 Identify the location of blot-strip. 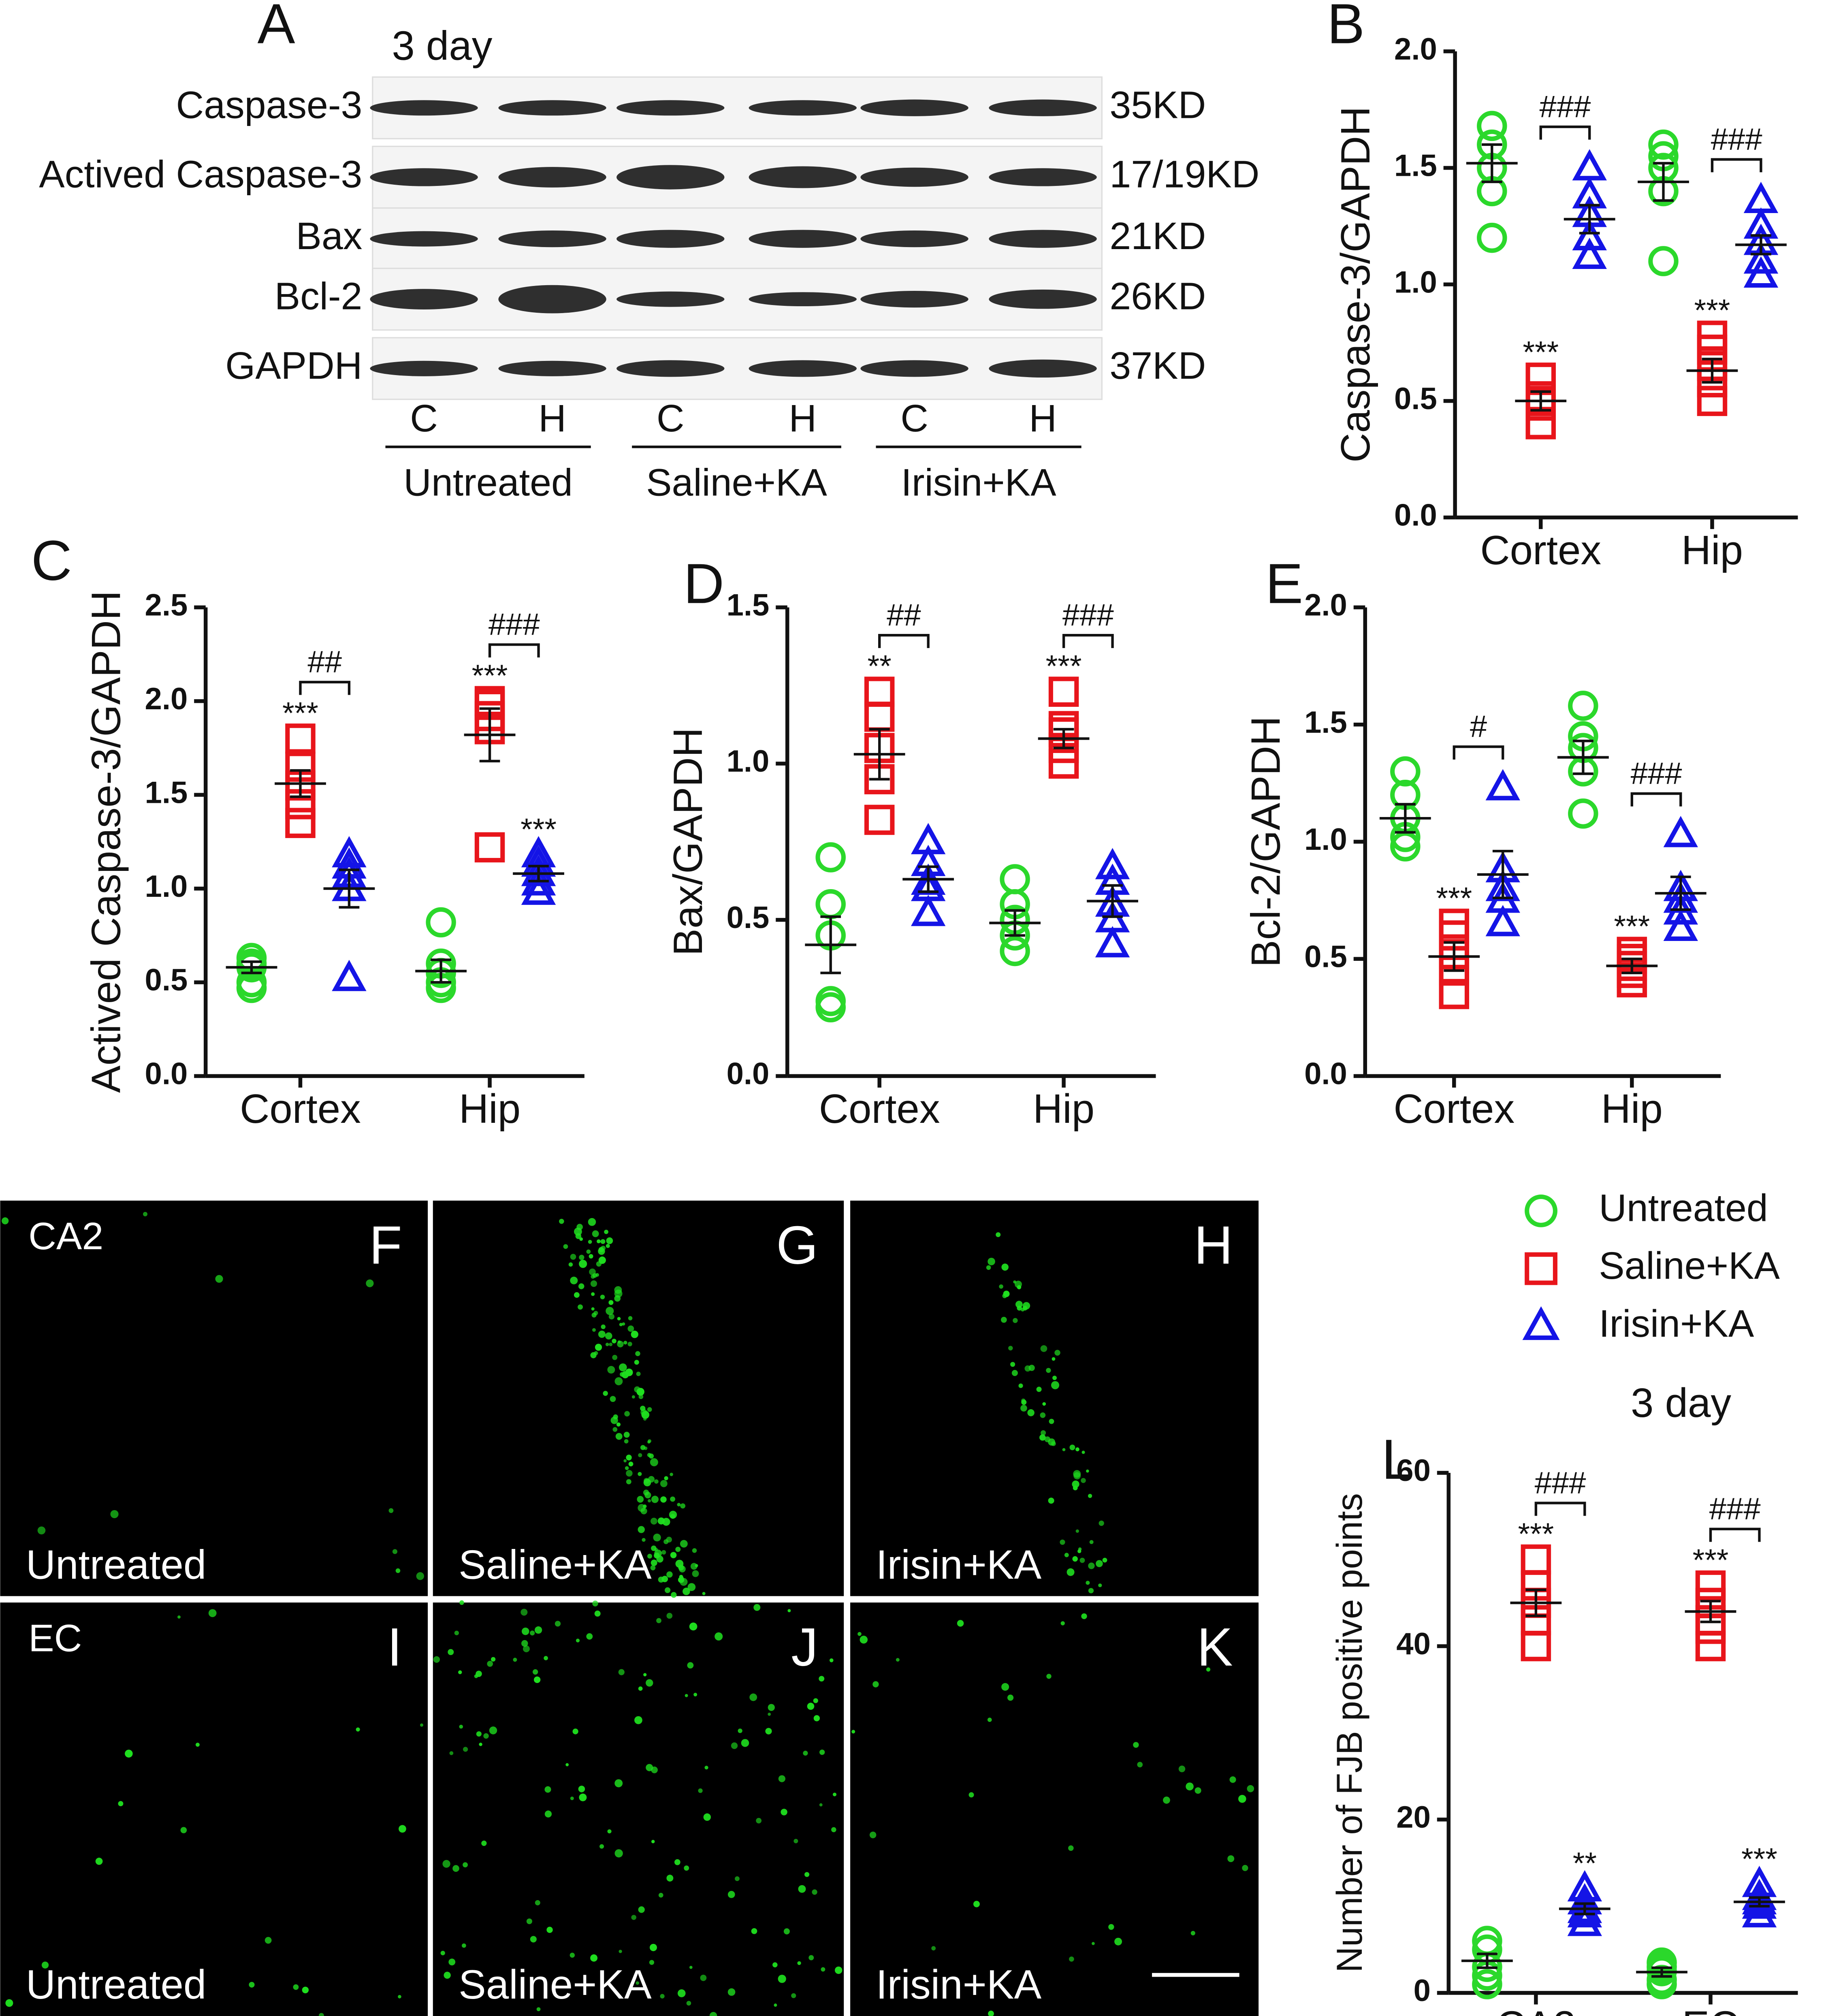
(737, 107).